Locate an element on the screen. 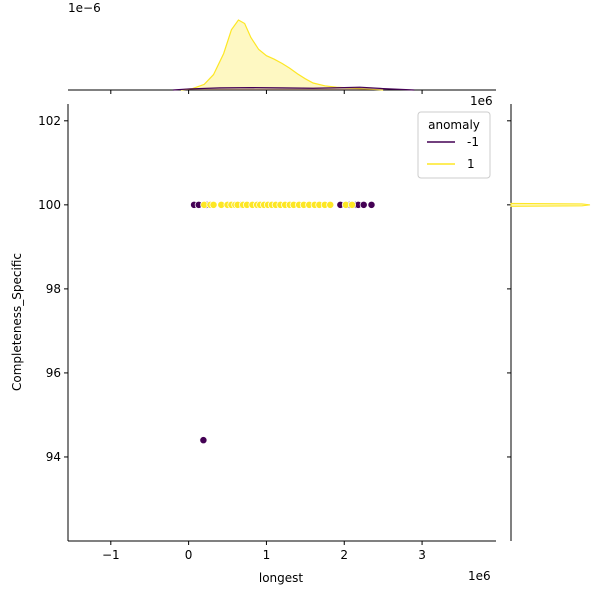  legend: anomaly -1 1 is located at coordinates (454, 145).